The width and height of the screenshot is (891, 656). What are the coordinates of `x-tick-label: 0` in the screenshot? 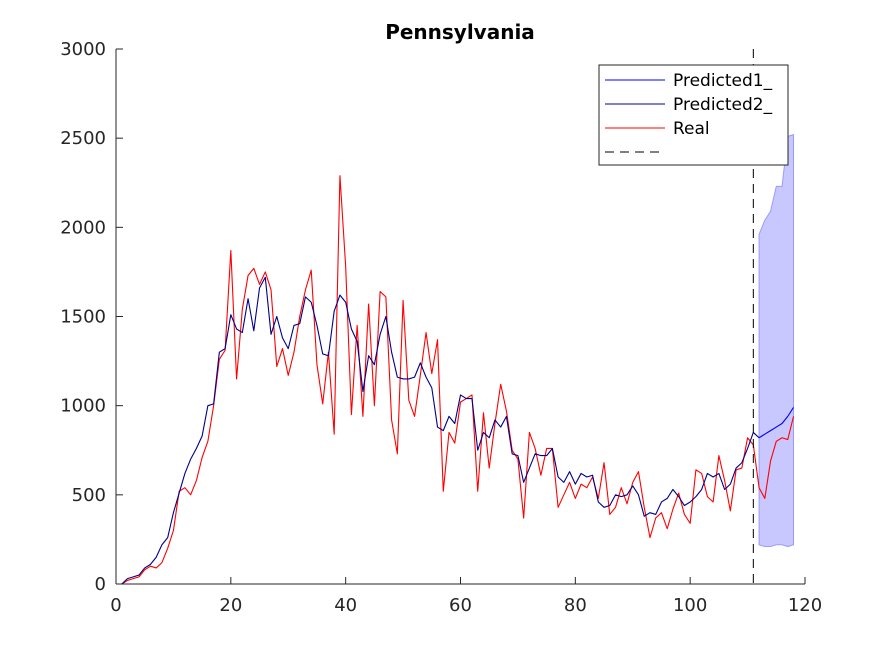 It's located at (115, 605).